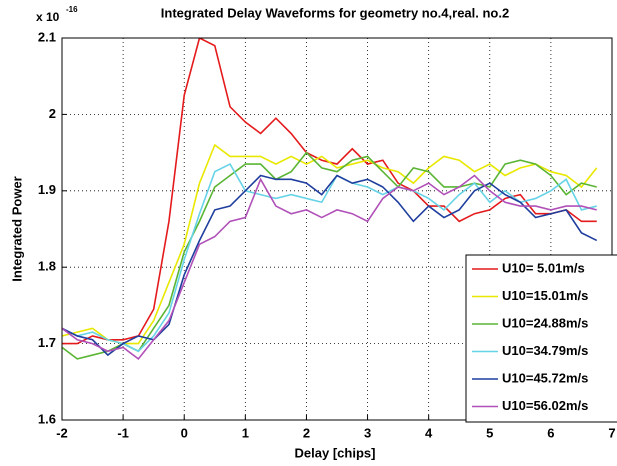 This screenshot has height=466, width=617. I want to click on x-tick-label: 1, so click(245, 432).